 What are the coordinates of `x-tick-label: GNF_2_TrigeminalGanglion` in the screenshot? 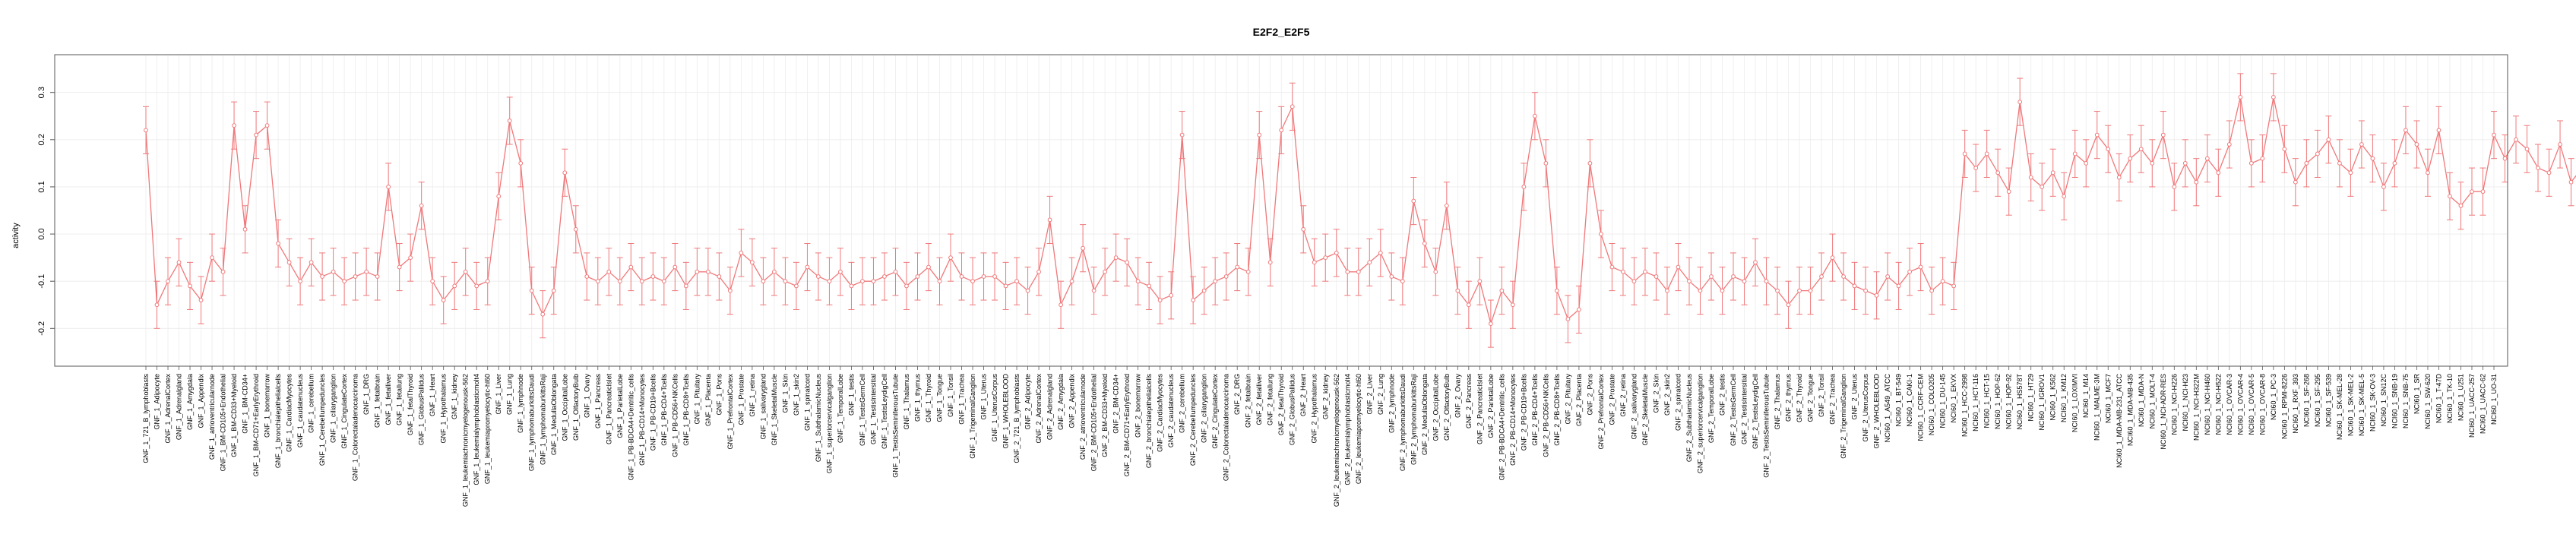 It's located at (1843, 416).